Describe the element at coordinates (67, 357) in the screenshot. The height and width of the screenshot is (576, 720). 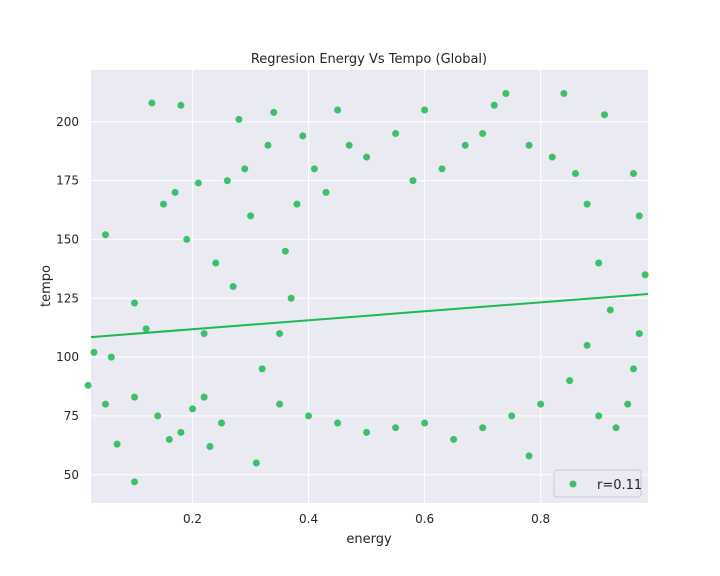
I see `y-tick-label: 100` at that location.